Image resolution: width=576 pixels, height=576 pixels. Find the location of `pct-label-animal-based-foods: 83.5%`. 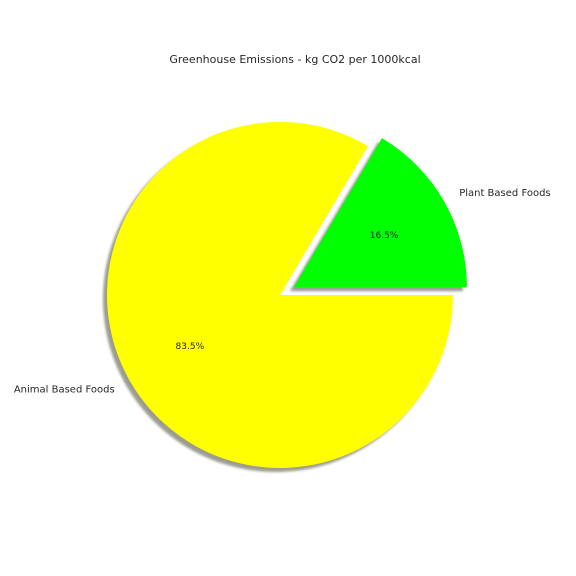

pct-label-animal-based-foods: 83.5% is located at coordinates (190, 347).